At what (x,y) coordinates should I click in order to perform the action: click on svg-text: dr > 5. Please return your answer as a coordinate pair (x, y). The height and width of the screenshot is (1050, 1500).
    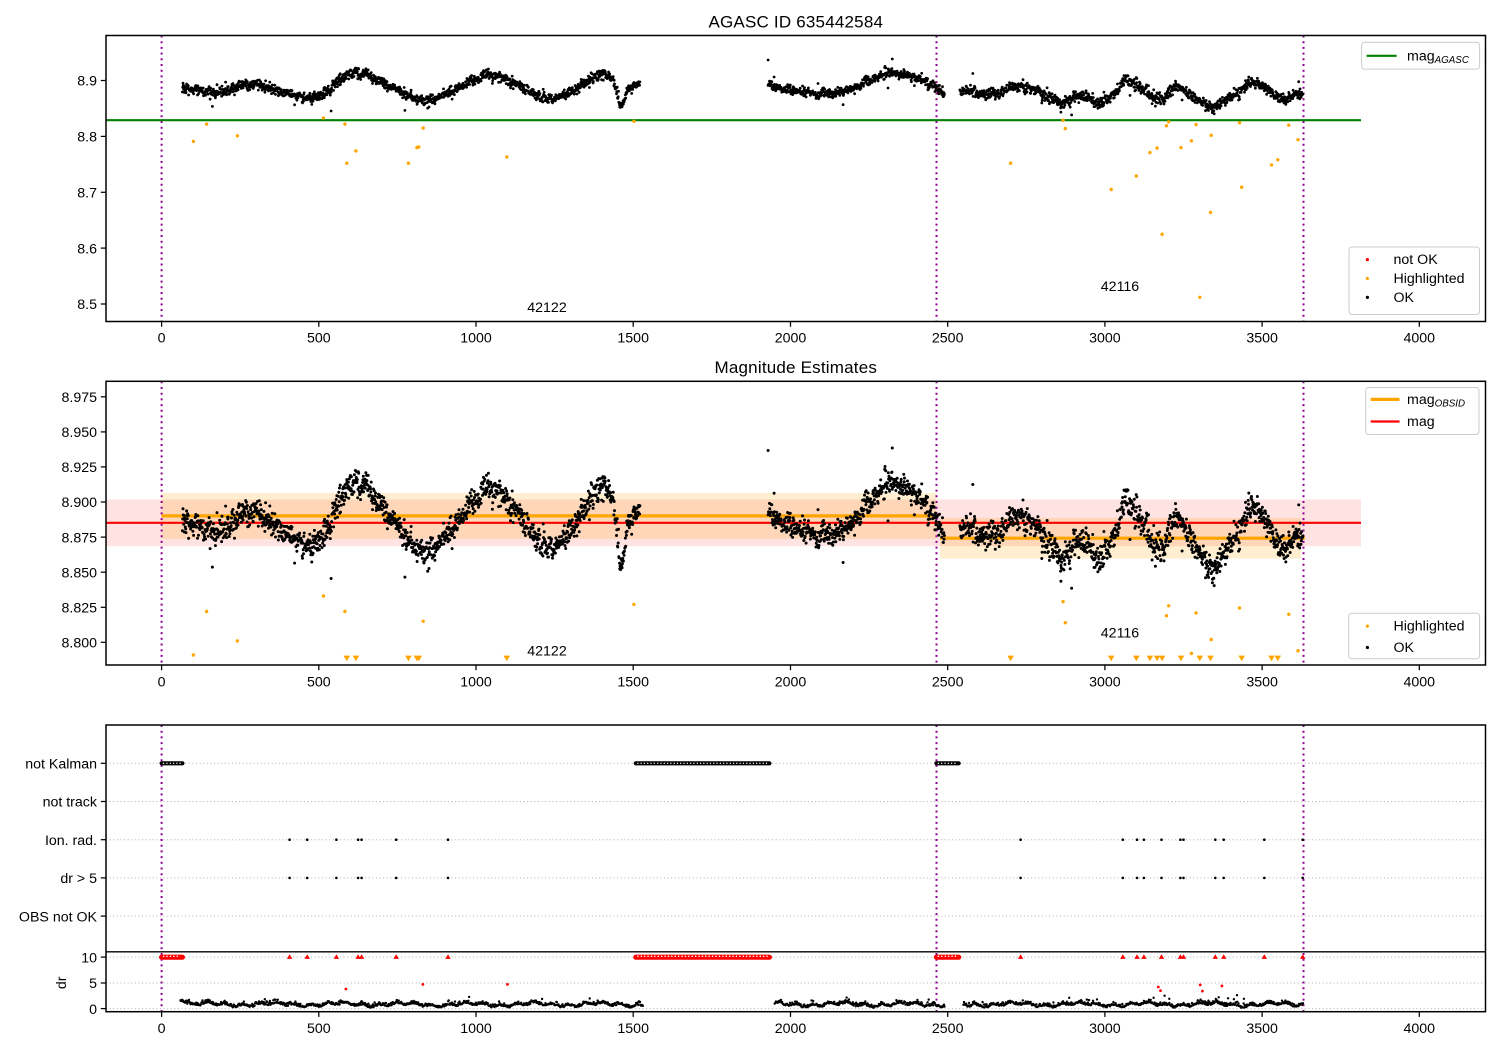
    Looking at the image, I should click on (78, 879).